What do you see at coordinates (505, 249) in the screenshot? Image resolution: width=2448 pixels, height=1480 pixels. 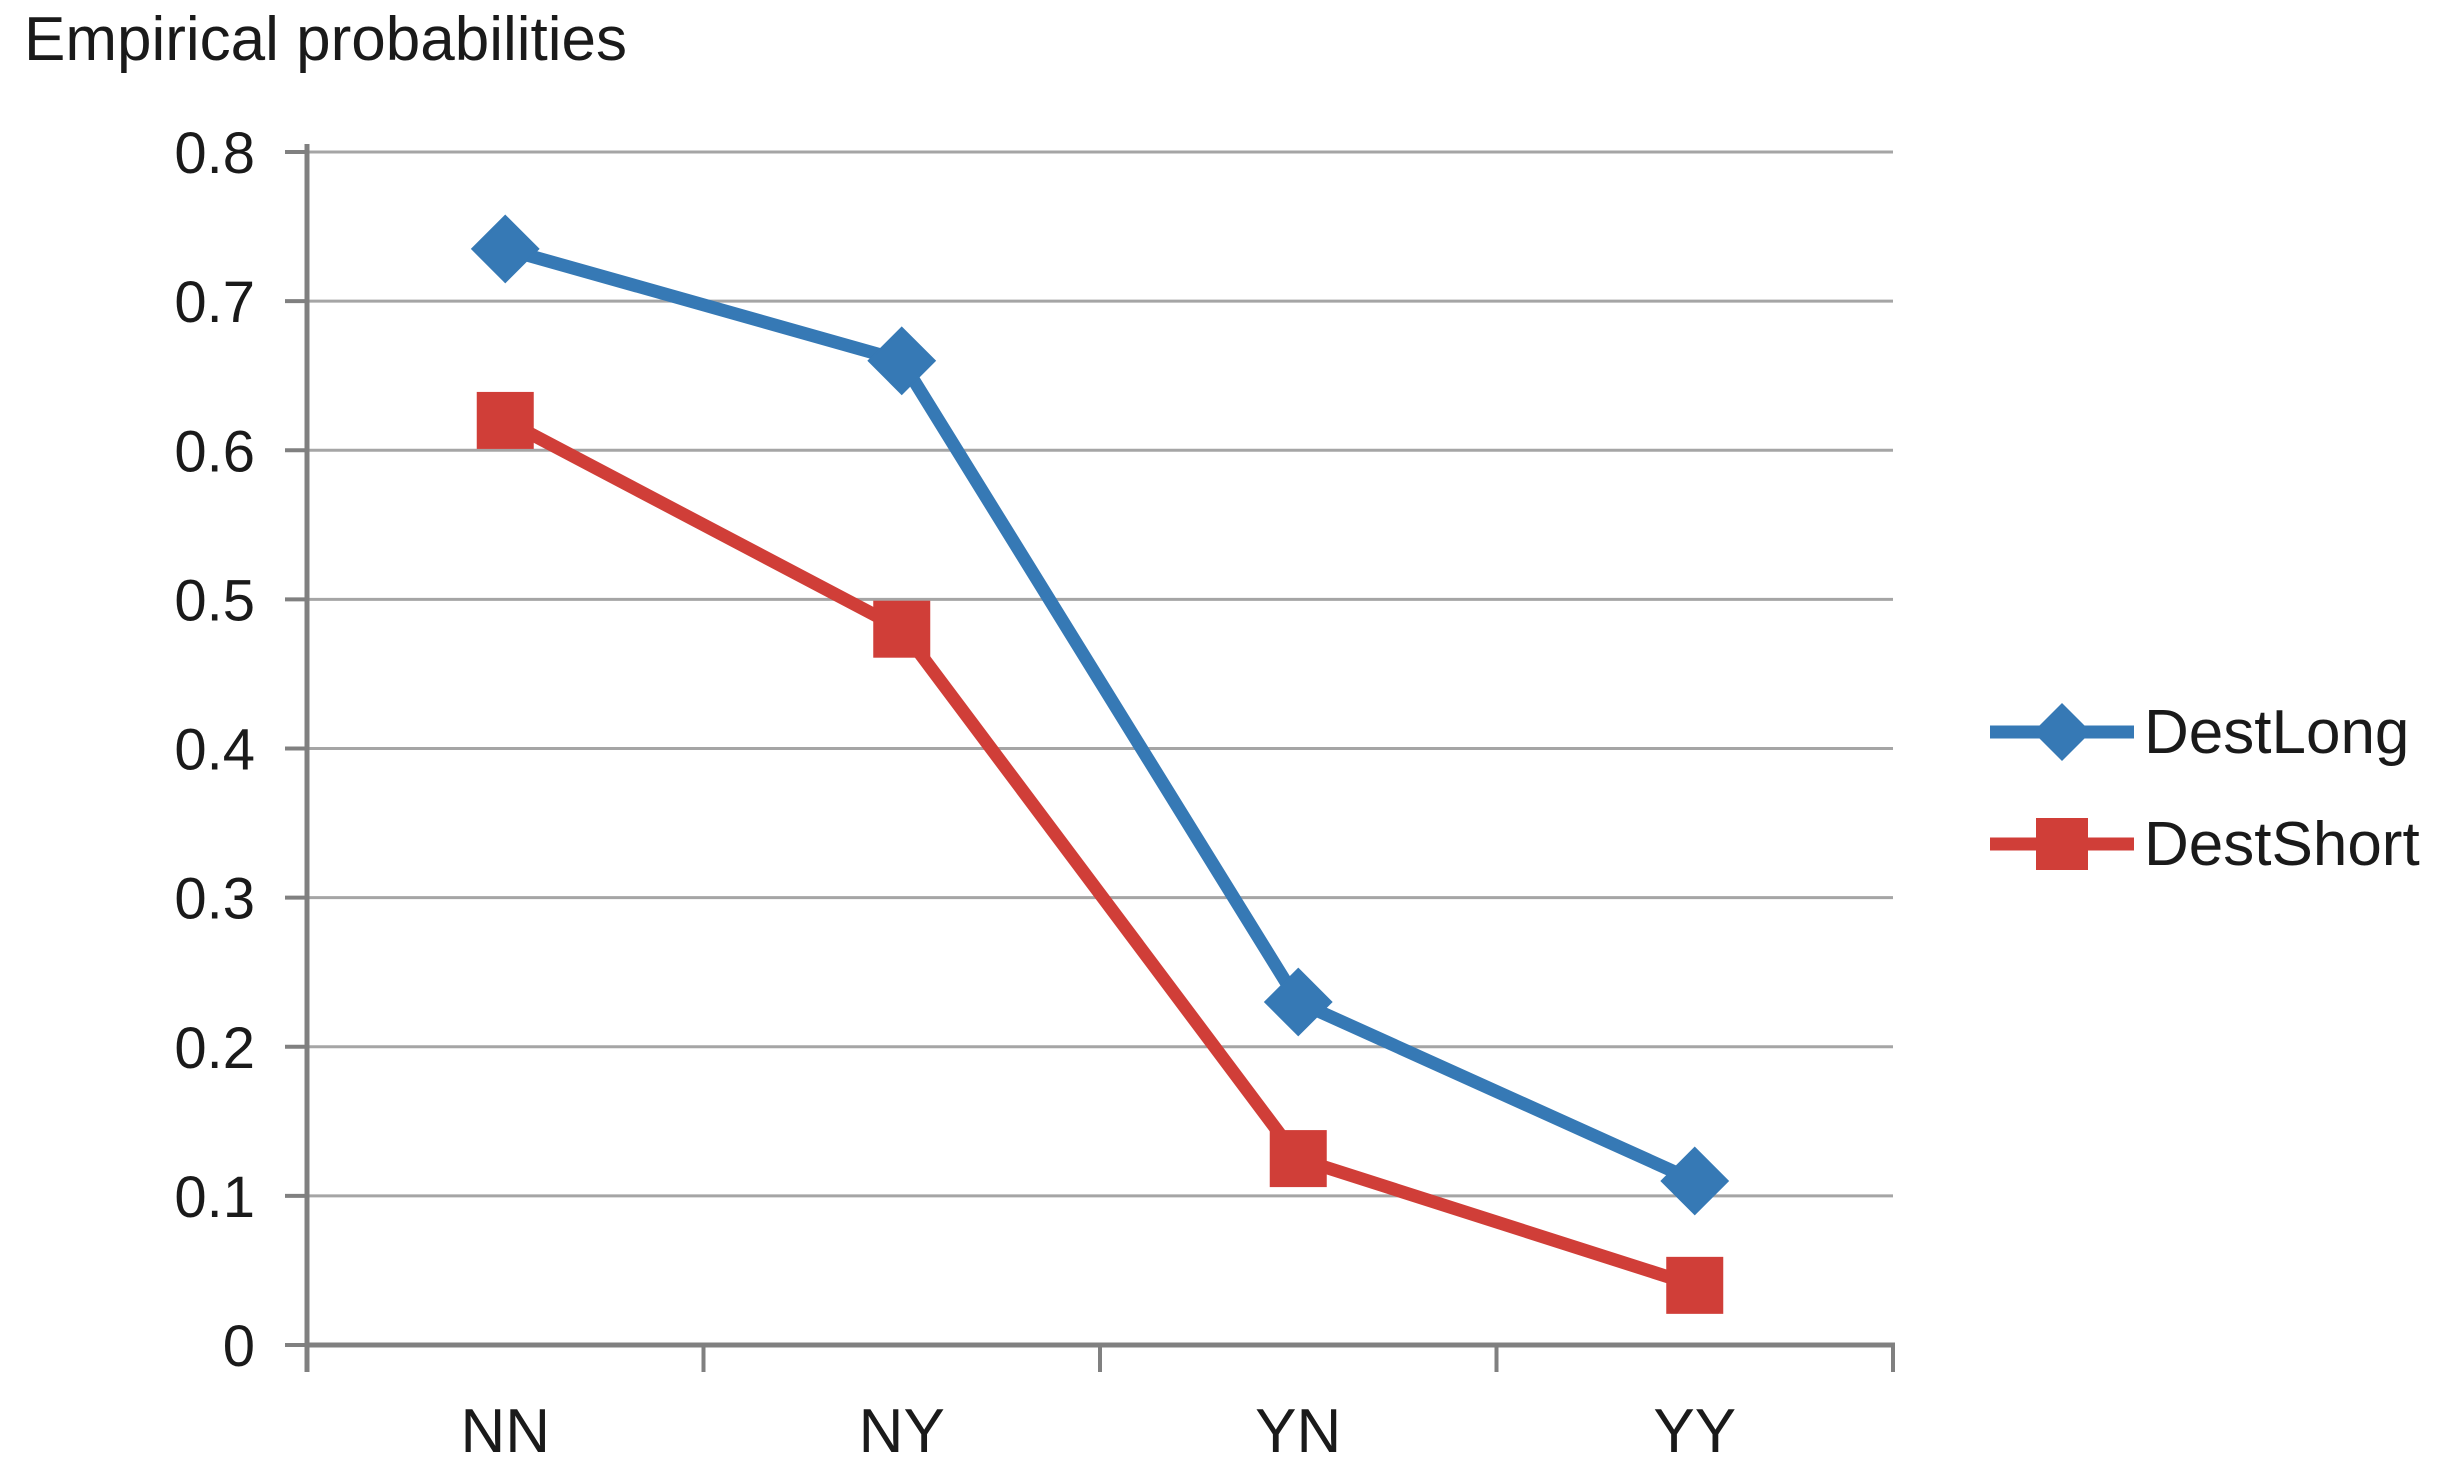 I see `data-point-destlong-nn` at bounding box center [505, 249].